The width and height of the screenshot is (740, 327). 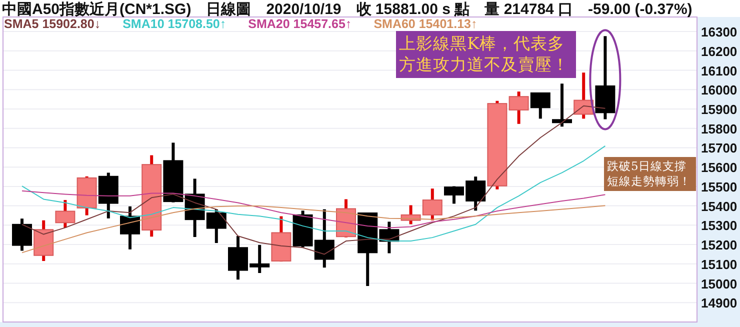 I want to click on text: SMA10 15708.50↑, so click(x=174, y=24).